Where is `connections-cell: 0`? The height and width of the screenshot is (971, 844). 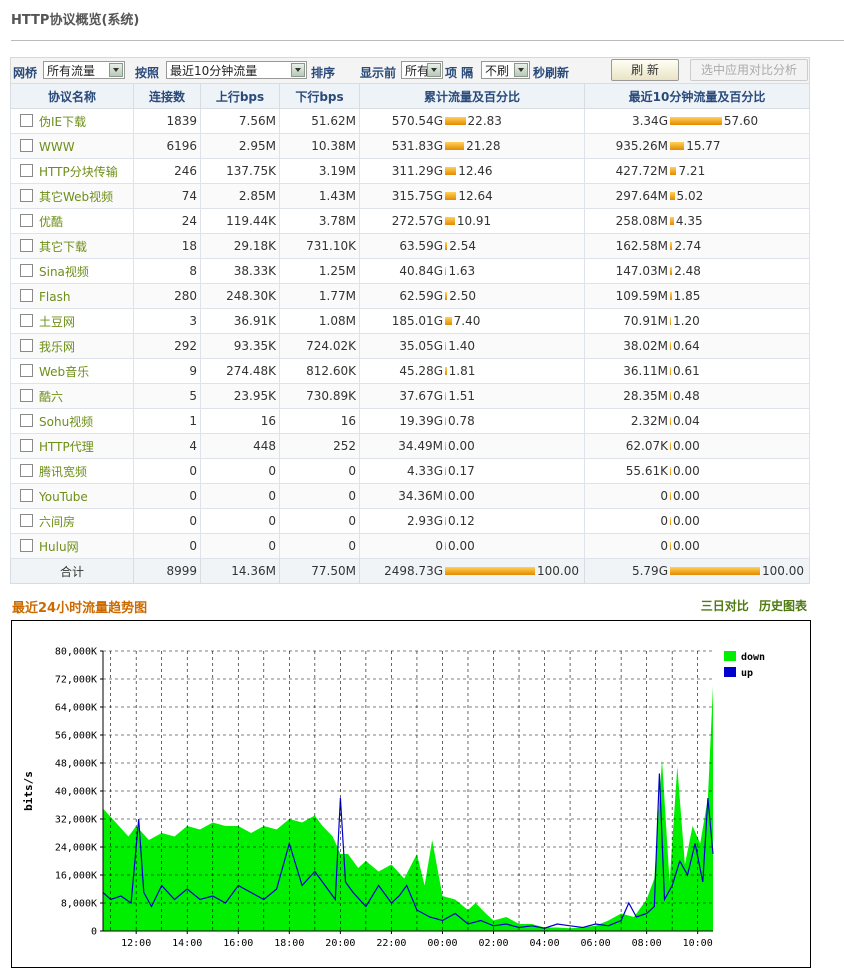 connections-cell: 0 is located at coordinates (167, 496).